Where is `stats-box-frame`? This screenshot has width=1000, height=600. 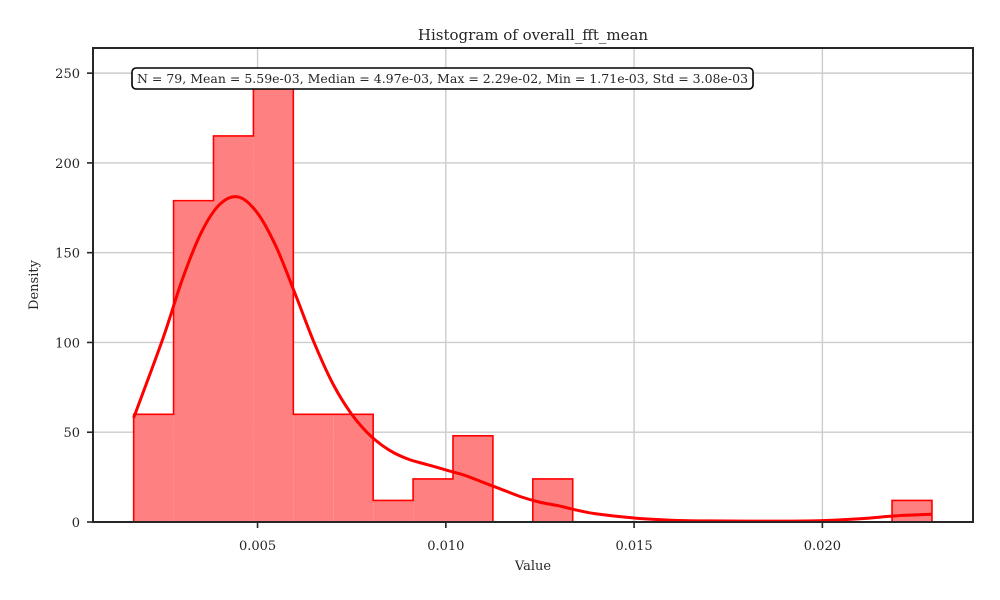 stats-box-frame is located at coordinates (442, 78).